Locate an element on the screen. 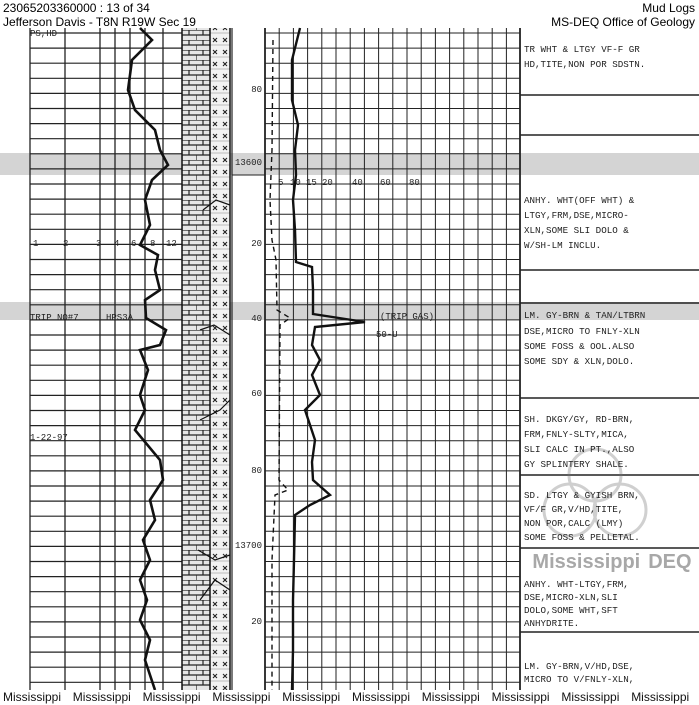 The width and height of the screenshot is (699, 705). depth-label: 13700 is located at coordinates (248, 546).